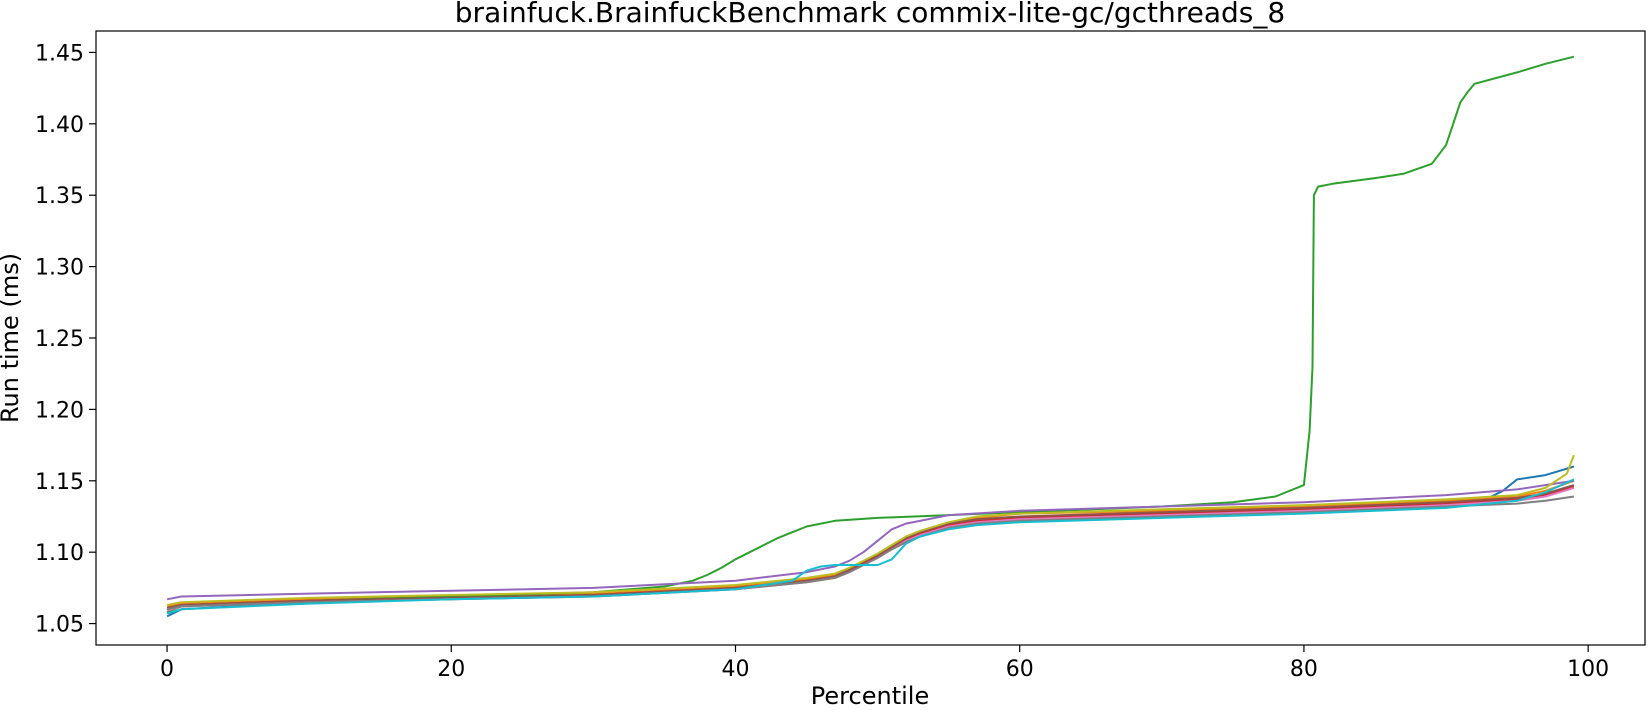 This screenshot has width=1648, height=710. Describe the element at coordinates (59, 125) in the screenshot. I see `y-tick-label: 1.40` at that location.